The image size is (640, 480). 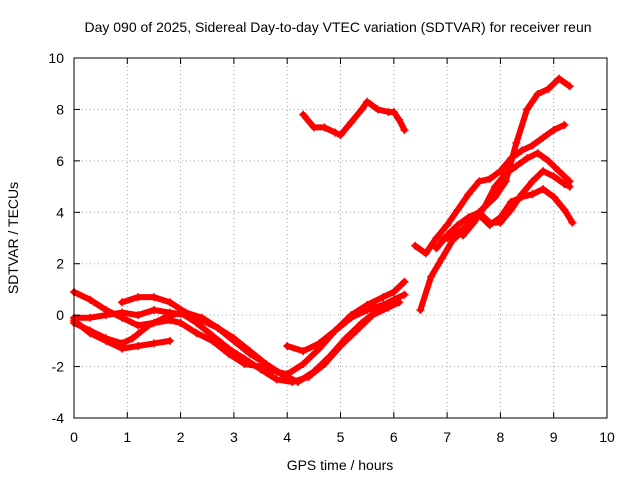 What do you see at coordinates (58, 418) in the screenshot?
I see `y-tick-label: -4` at bounding box center [58, 418].